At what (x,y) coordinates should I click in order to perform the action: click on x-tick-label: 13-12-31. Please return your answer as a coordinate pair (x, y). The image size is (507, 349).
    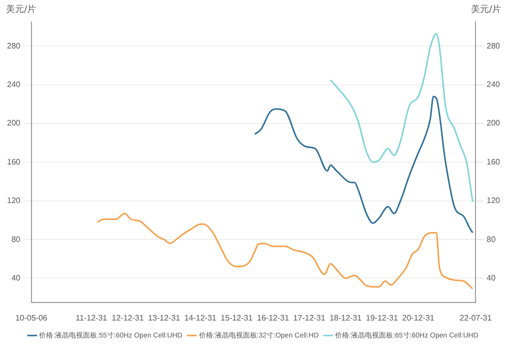
    Looking at the image, I should click on (164, 317).